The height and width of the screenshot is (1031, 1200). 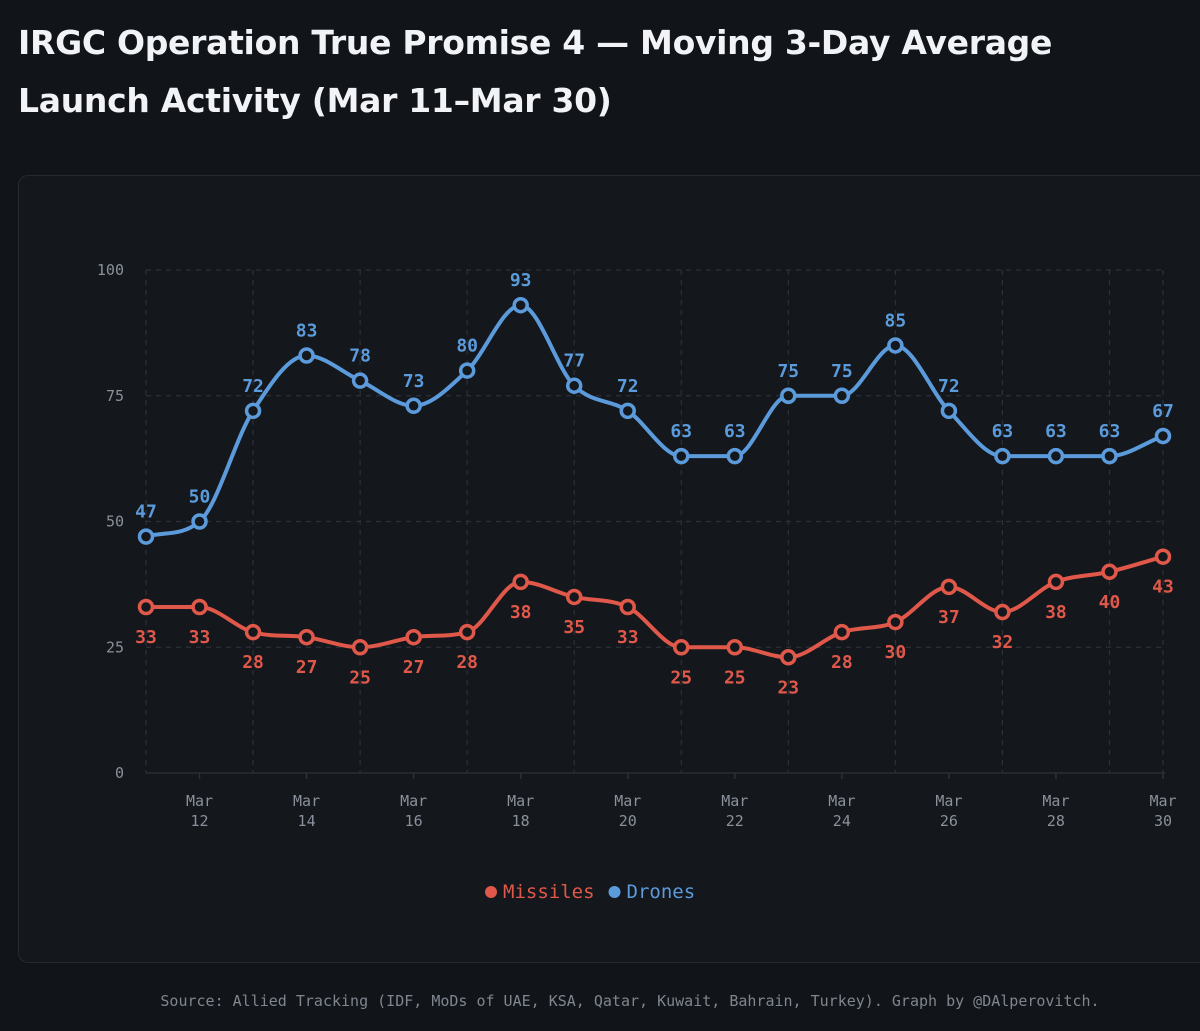 What do you see at coordinates (735, 821) in the screenshot?
I see `x-tick-label: 22` at bounding box center [735, 821].